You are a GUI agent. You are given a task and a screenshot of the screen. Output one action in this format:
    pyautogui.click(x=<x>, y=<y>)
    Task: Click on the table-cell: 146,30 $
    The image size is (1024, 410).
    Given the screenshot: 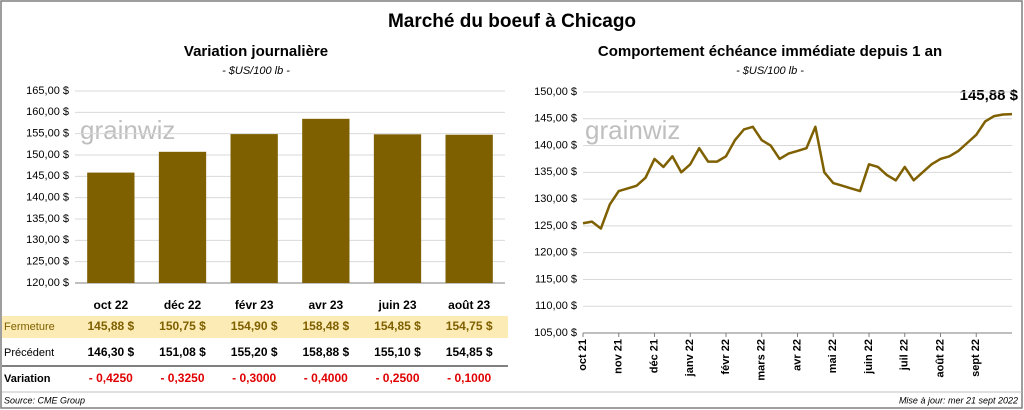 What is the action you would take?
    pyautogui.click(x=110, y=352)
    